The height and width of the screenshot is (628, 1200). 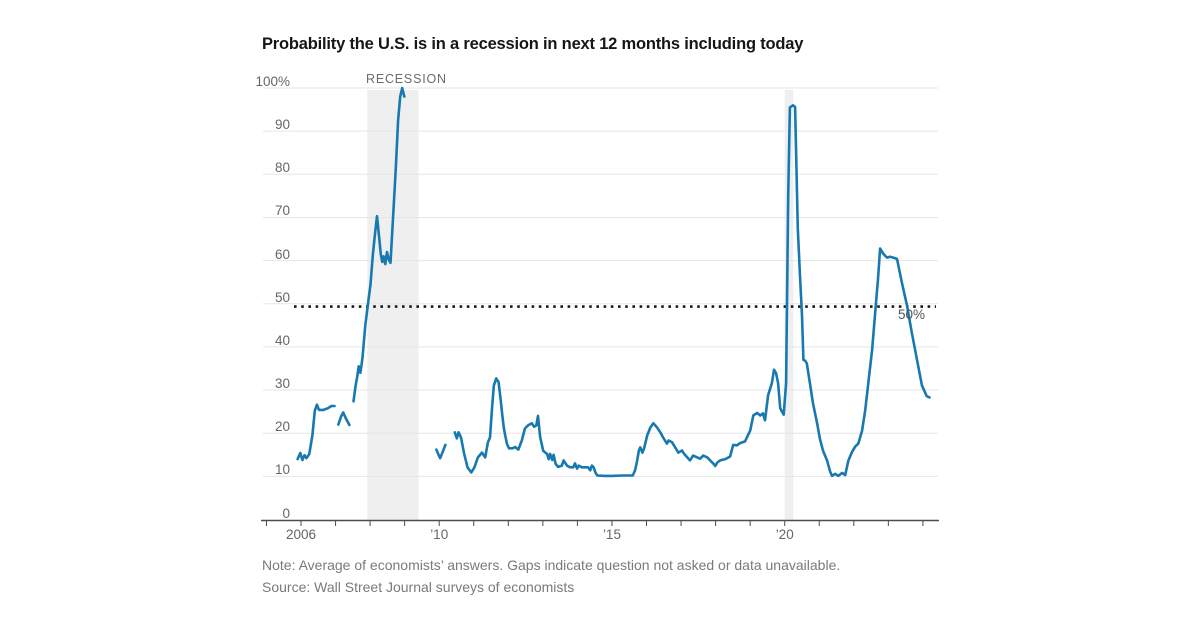 What do you see at coordinates (282, 384) in the screenshot?
I see `y-axis-label: 30` at bounding box center [282, 384].